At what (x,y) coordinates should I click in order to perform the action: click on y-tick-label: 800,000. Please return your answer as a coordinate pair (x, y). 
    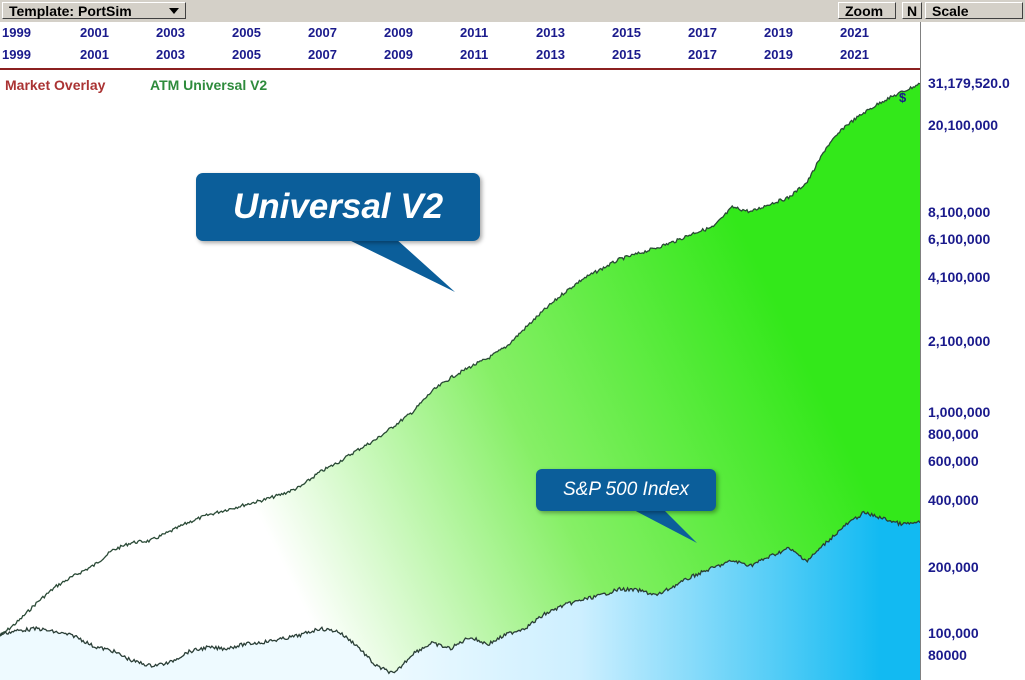
    Looking at the image, I should click on (953, 433).